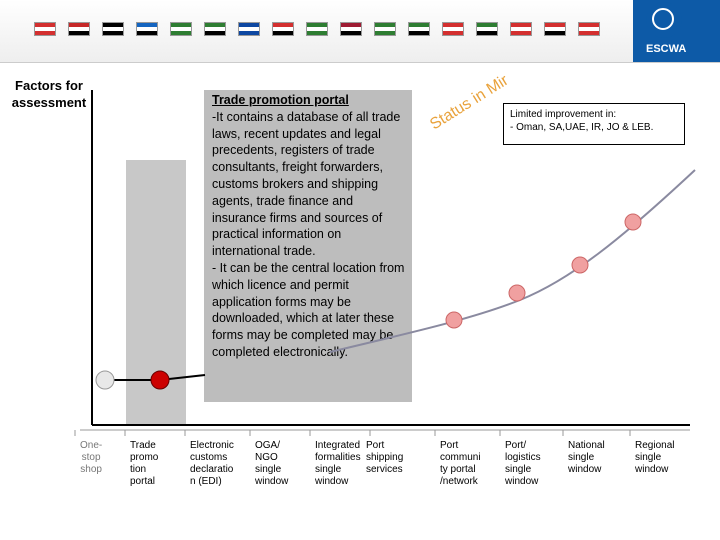 This screenshot has height=540, width=720. I want to click on limited-line-1: Limited improvement in:, so click(563, 114).